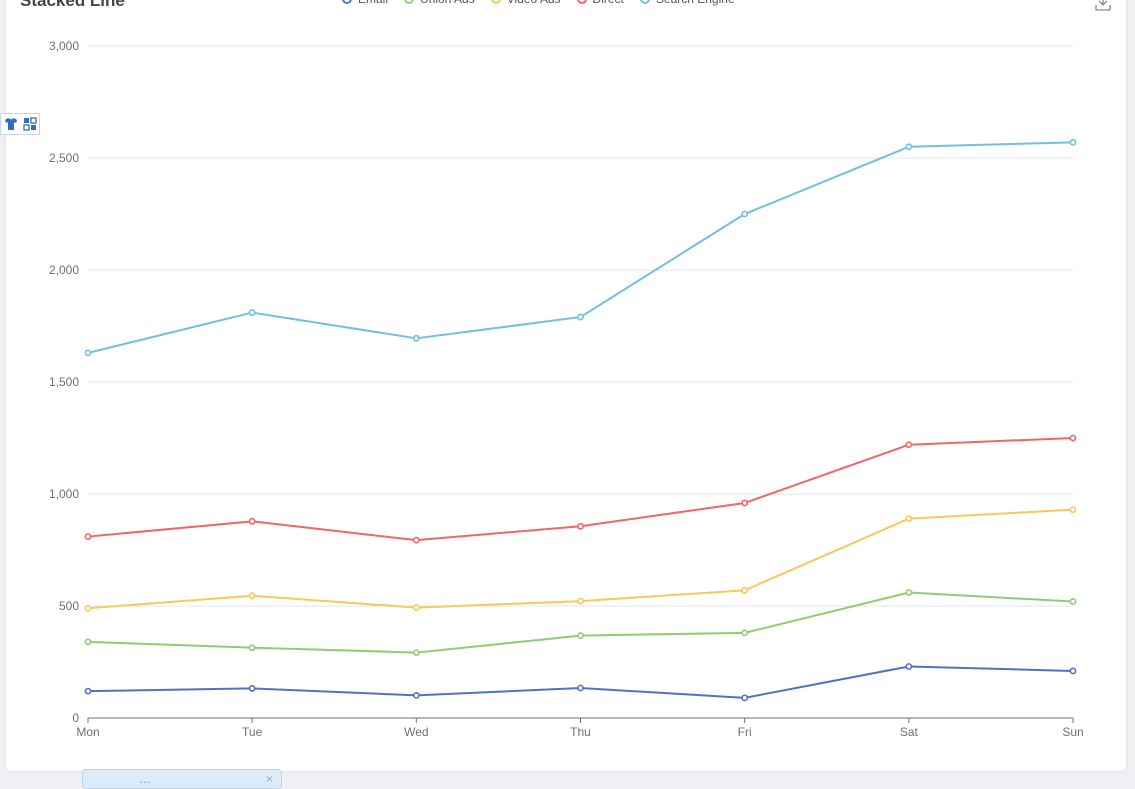 The image size is (1135, 789). What do you see at coordinates (75, 718) in the screenshot?
I see `y-tick-label: 0` at bounding box center [75, 718].